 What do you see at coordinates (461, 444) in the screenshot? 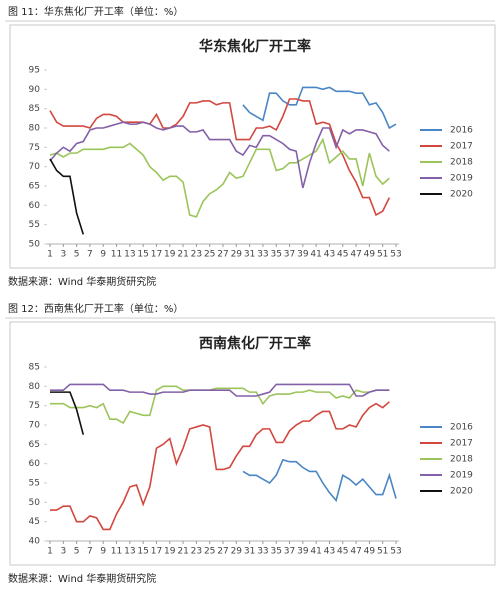
I see `legend-label: 2017` at bounding box center [461, 444].